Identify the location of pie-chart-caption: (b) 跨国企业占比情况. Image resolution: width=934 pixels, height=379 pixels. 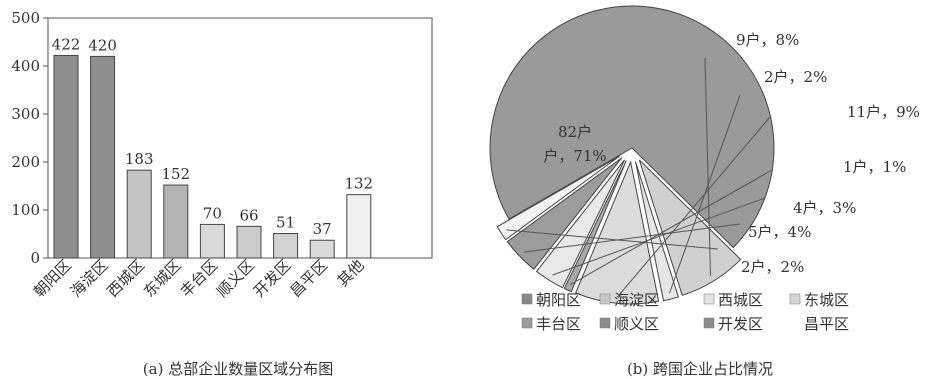
(700, 369).